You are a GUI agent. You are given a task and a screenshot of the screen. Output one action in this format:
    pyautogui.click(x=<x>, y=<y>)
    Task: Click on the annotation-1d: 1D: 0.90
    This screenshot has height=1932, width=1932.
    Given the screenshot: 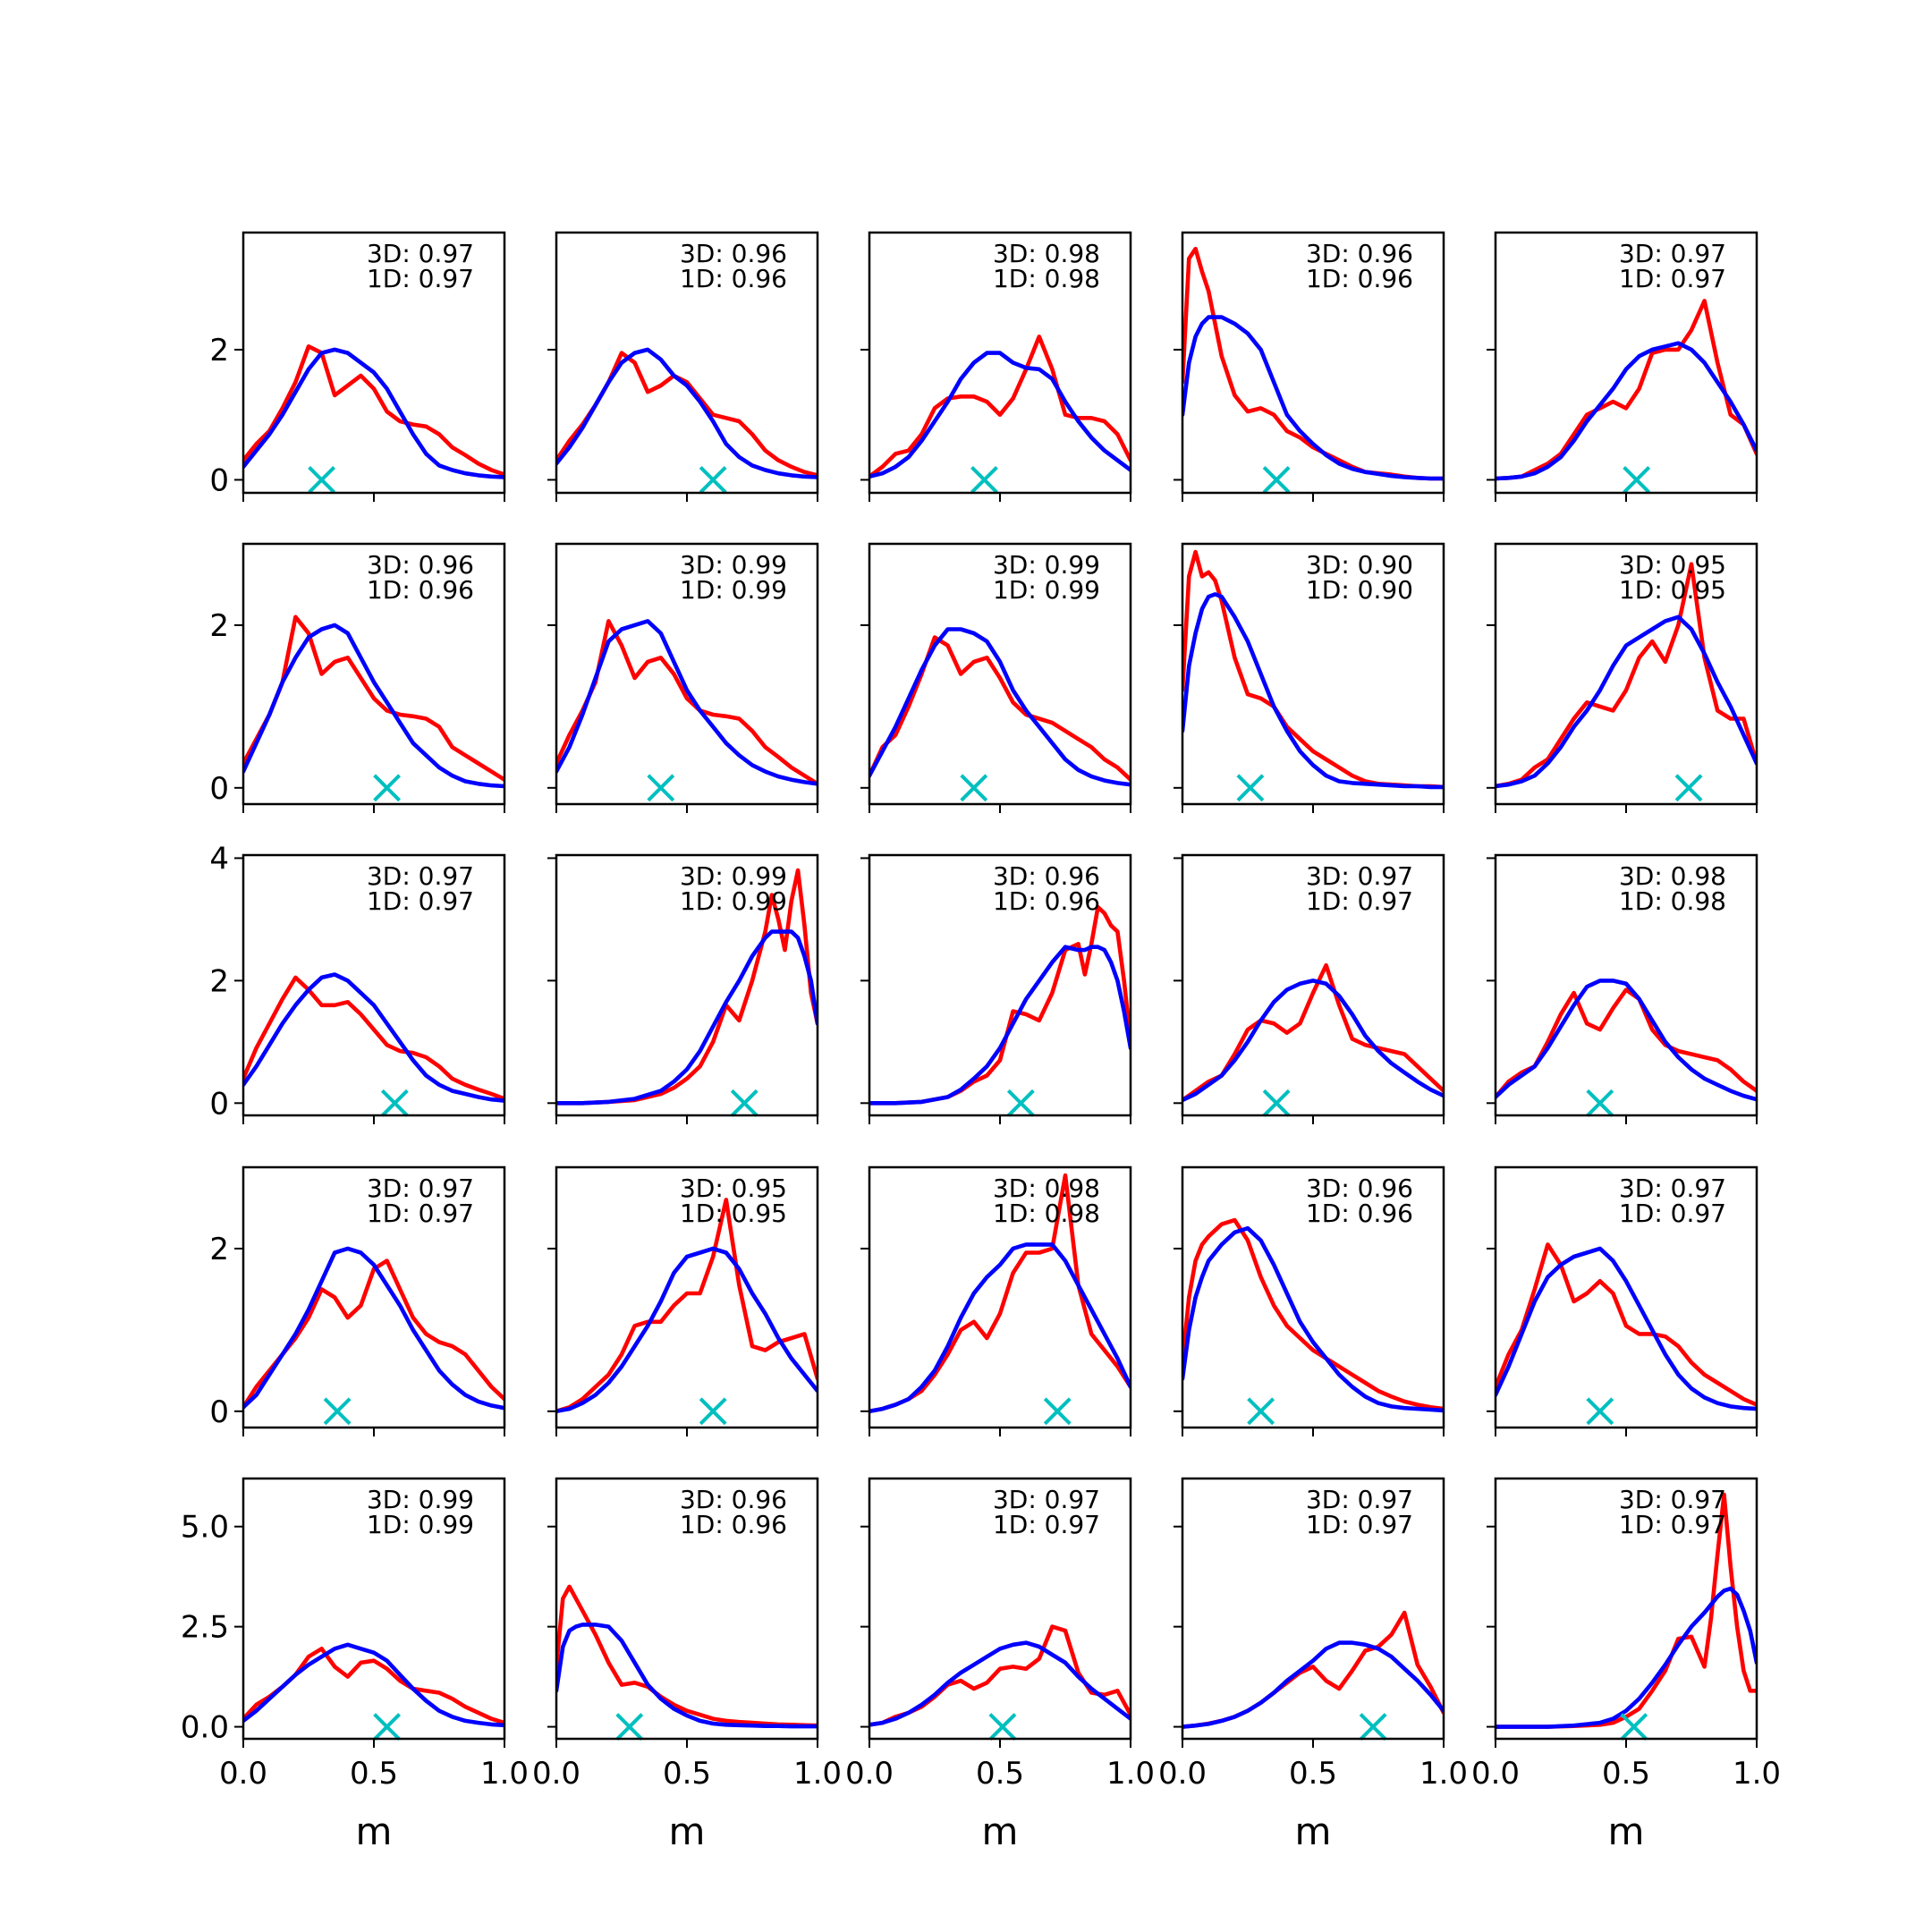 What is the action you would take?
    pyautogui.click(x=1359, y=590)
    